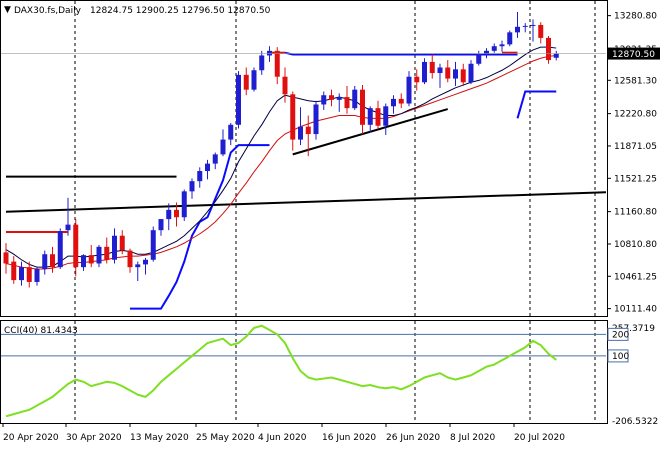 Image resolution: width=660 pixels, height=450 pixels. What do you see at coordinates (635, 81) in the screenshot?
I see `price-tick-label-2: 12581.30` at bounding box center [635, 81].